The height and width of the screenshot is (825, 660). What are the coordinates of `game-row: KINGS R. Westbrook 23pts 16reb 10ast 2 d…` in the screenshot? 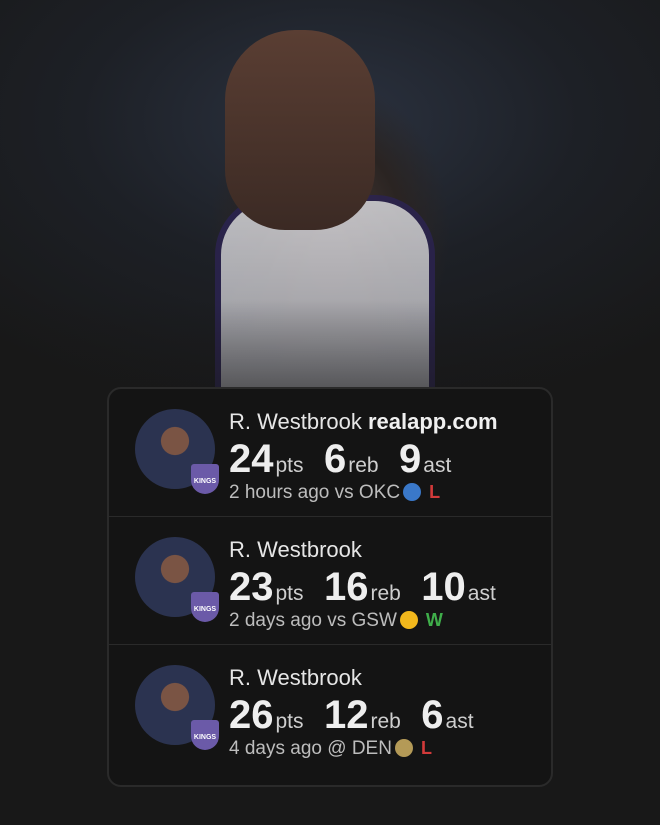 It's located at (330, 581).